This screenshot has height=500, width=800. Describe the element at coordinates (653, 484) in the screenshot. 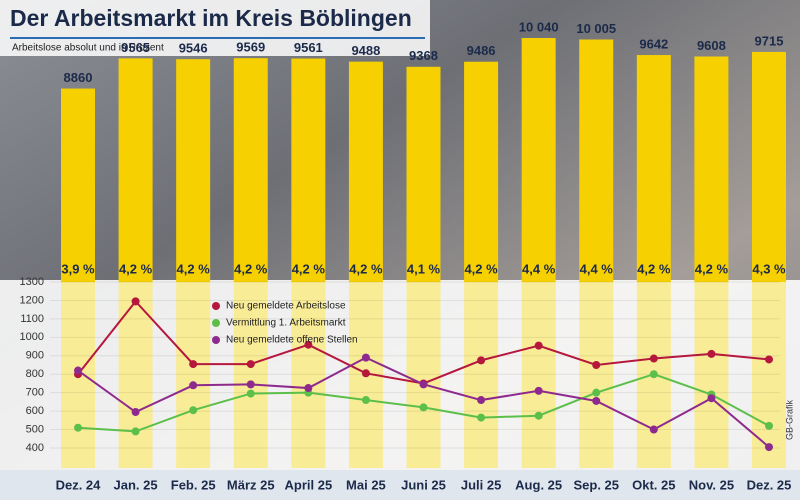

I see `category-label: Okt. 25` at that location.